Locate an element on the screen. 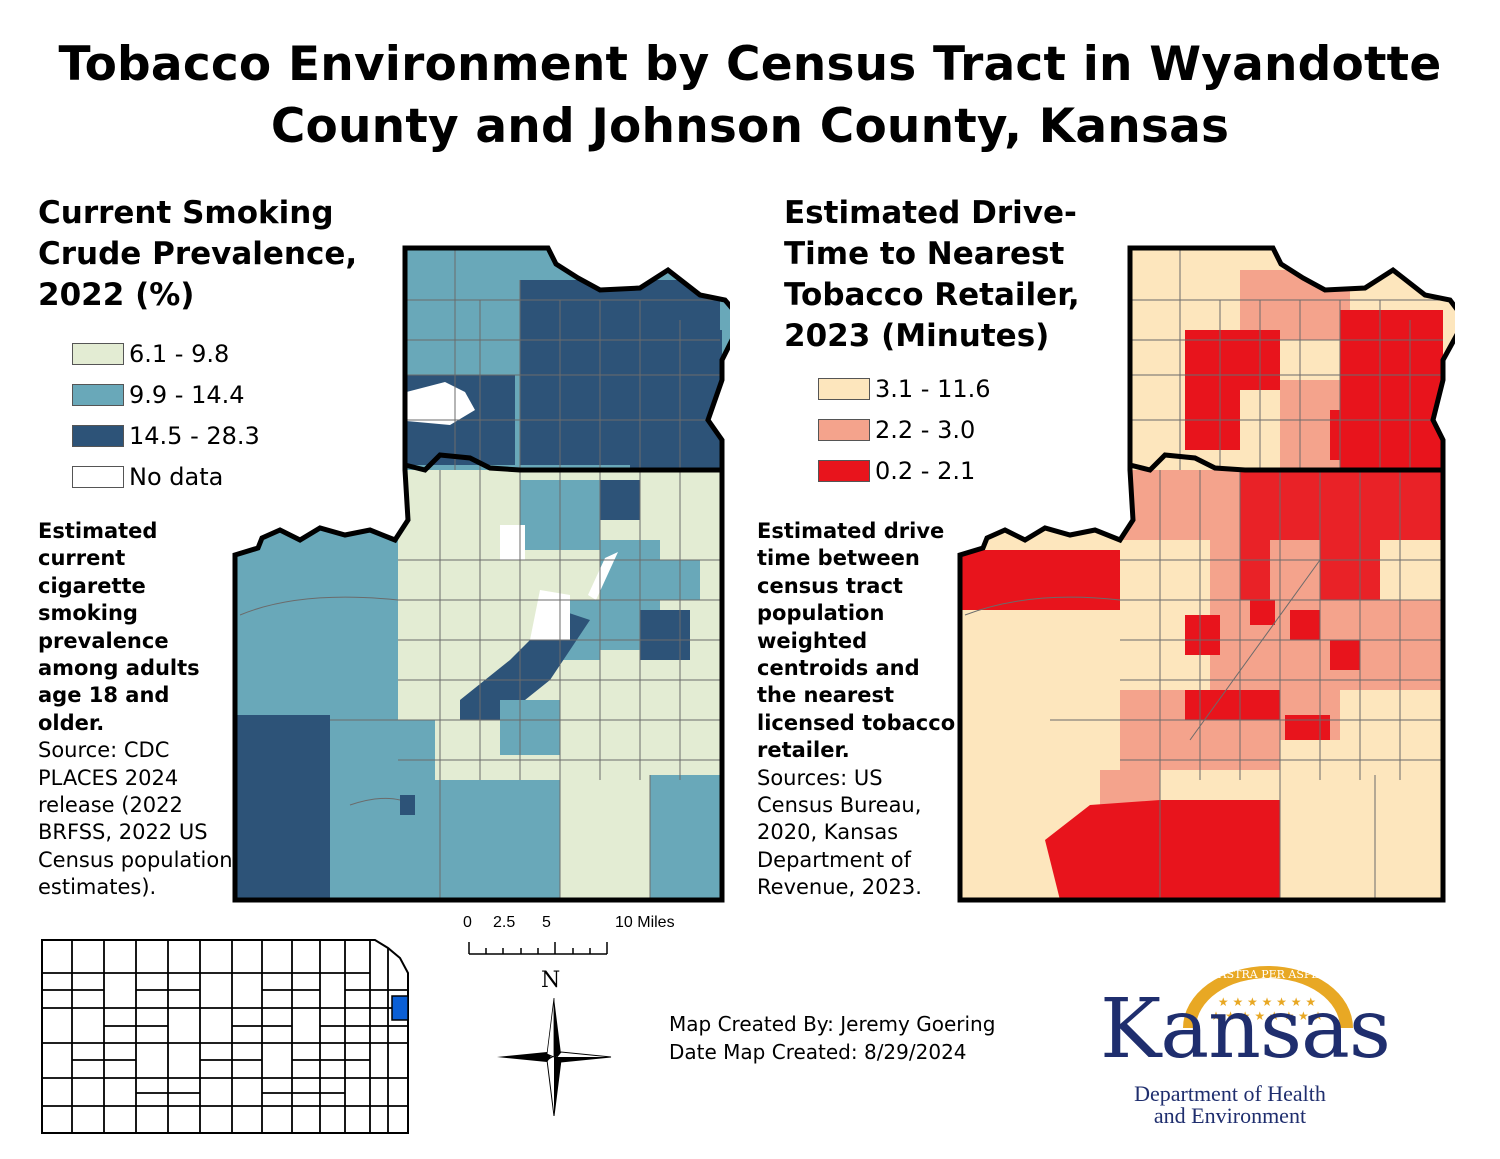 This screenshot has height=1159, width=1500. north-label: N is located at coordinates (551, 980).